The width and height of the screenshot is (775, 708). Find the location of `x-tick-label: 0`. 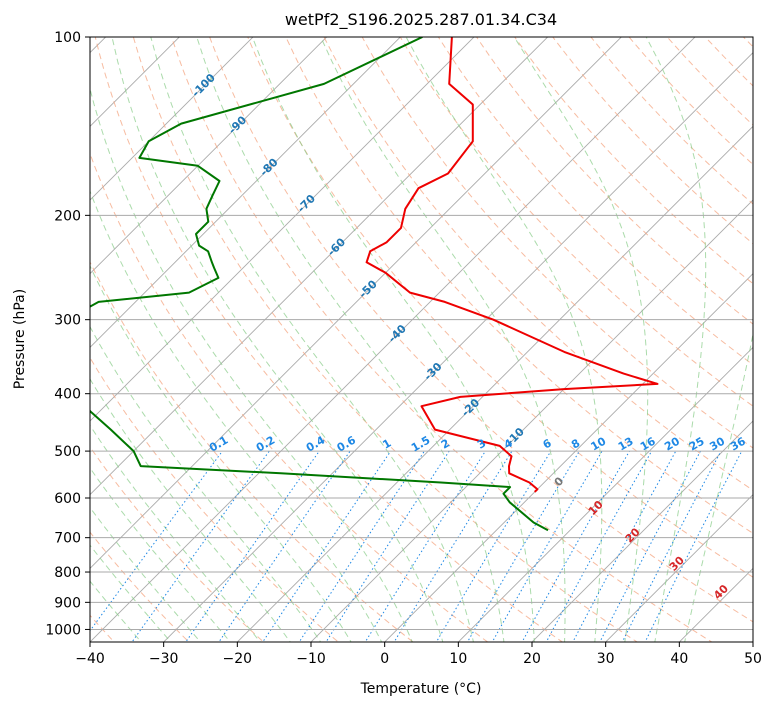

x-tick-label: 0 is located at coordinates (384, 659).